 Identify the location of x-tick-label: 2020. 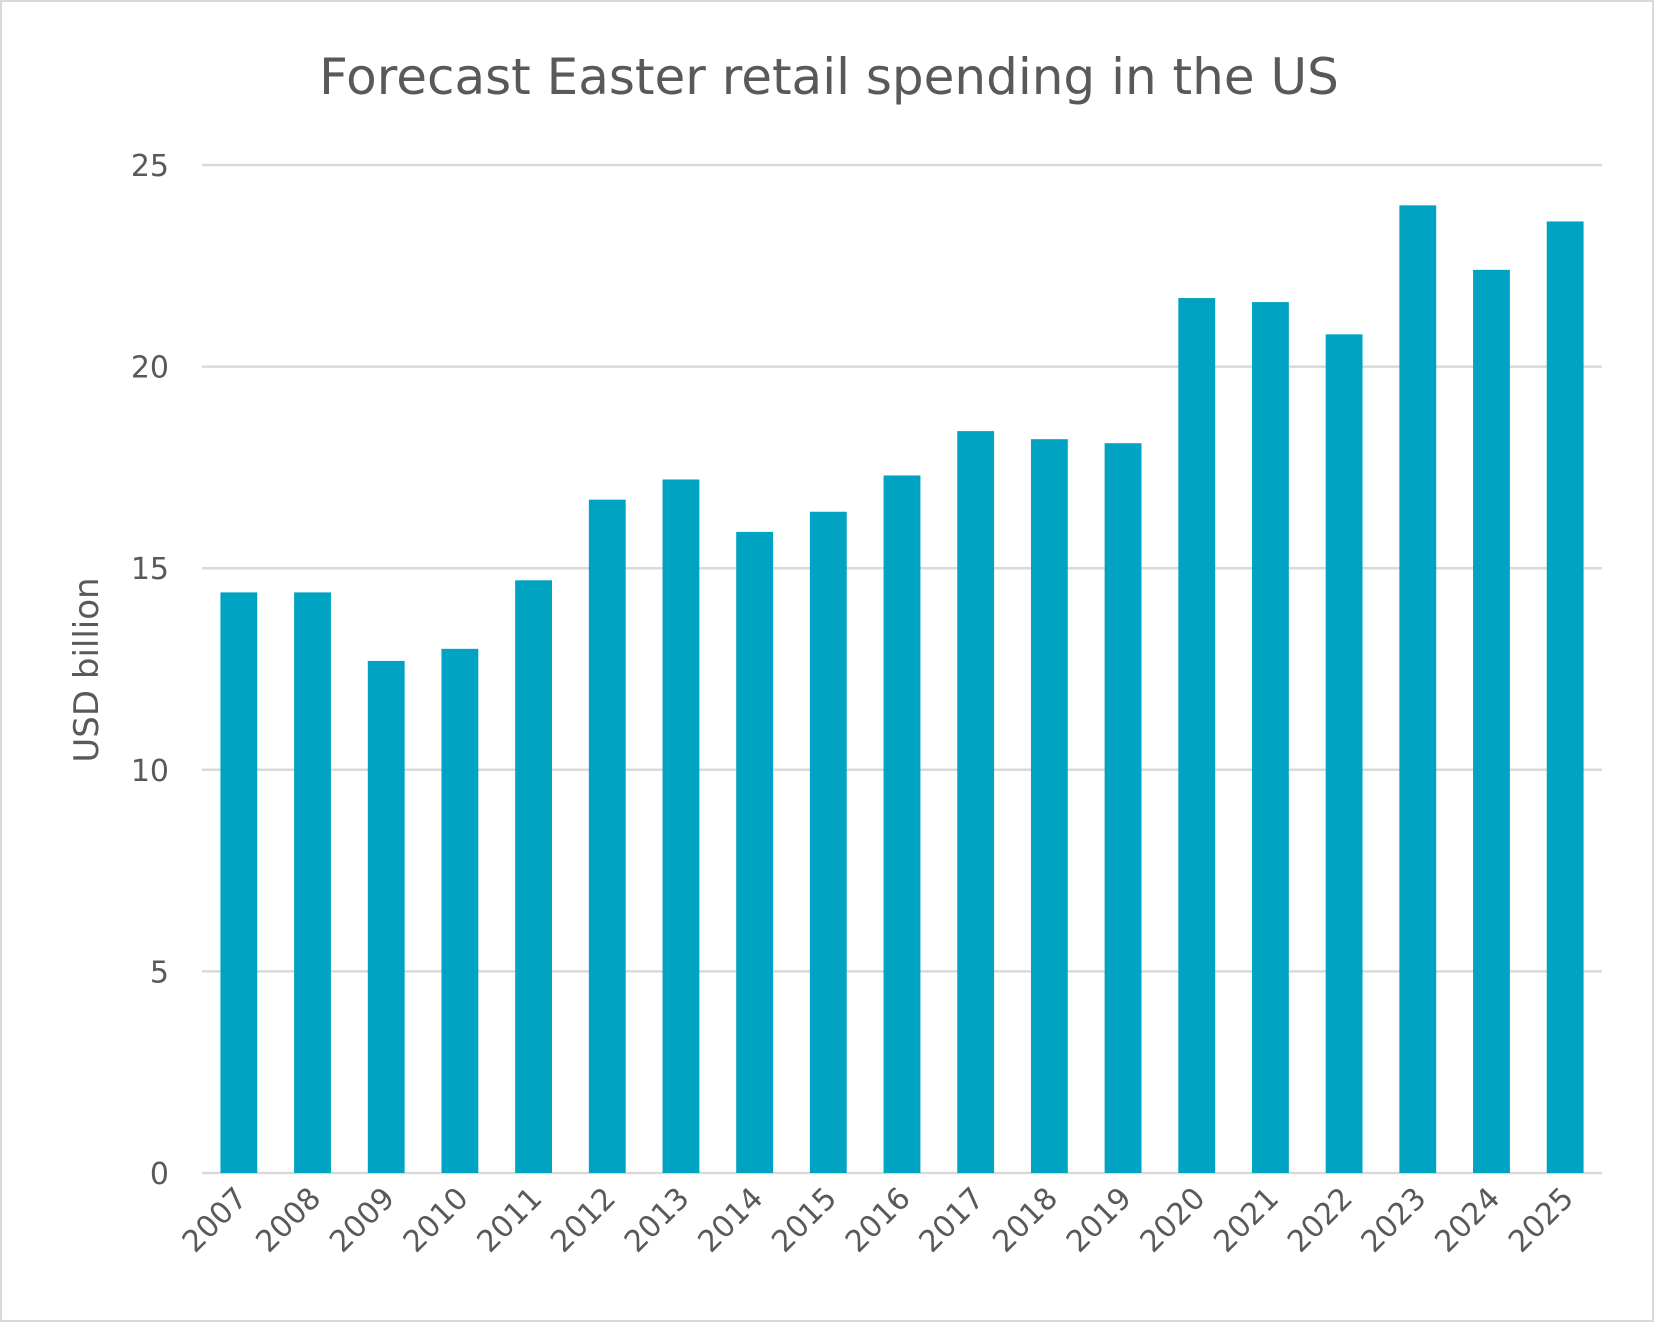
(1173, 1220).